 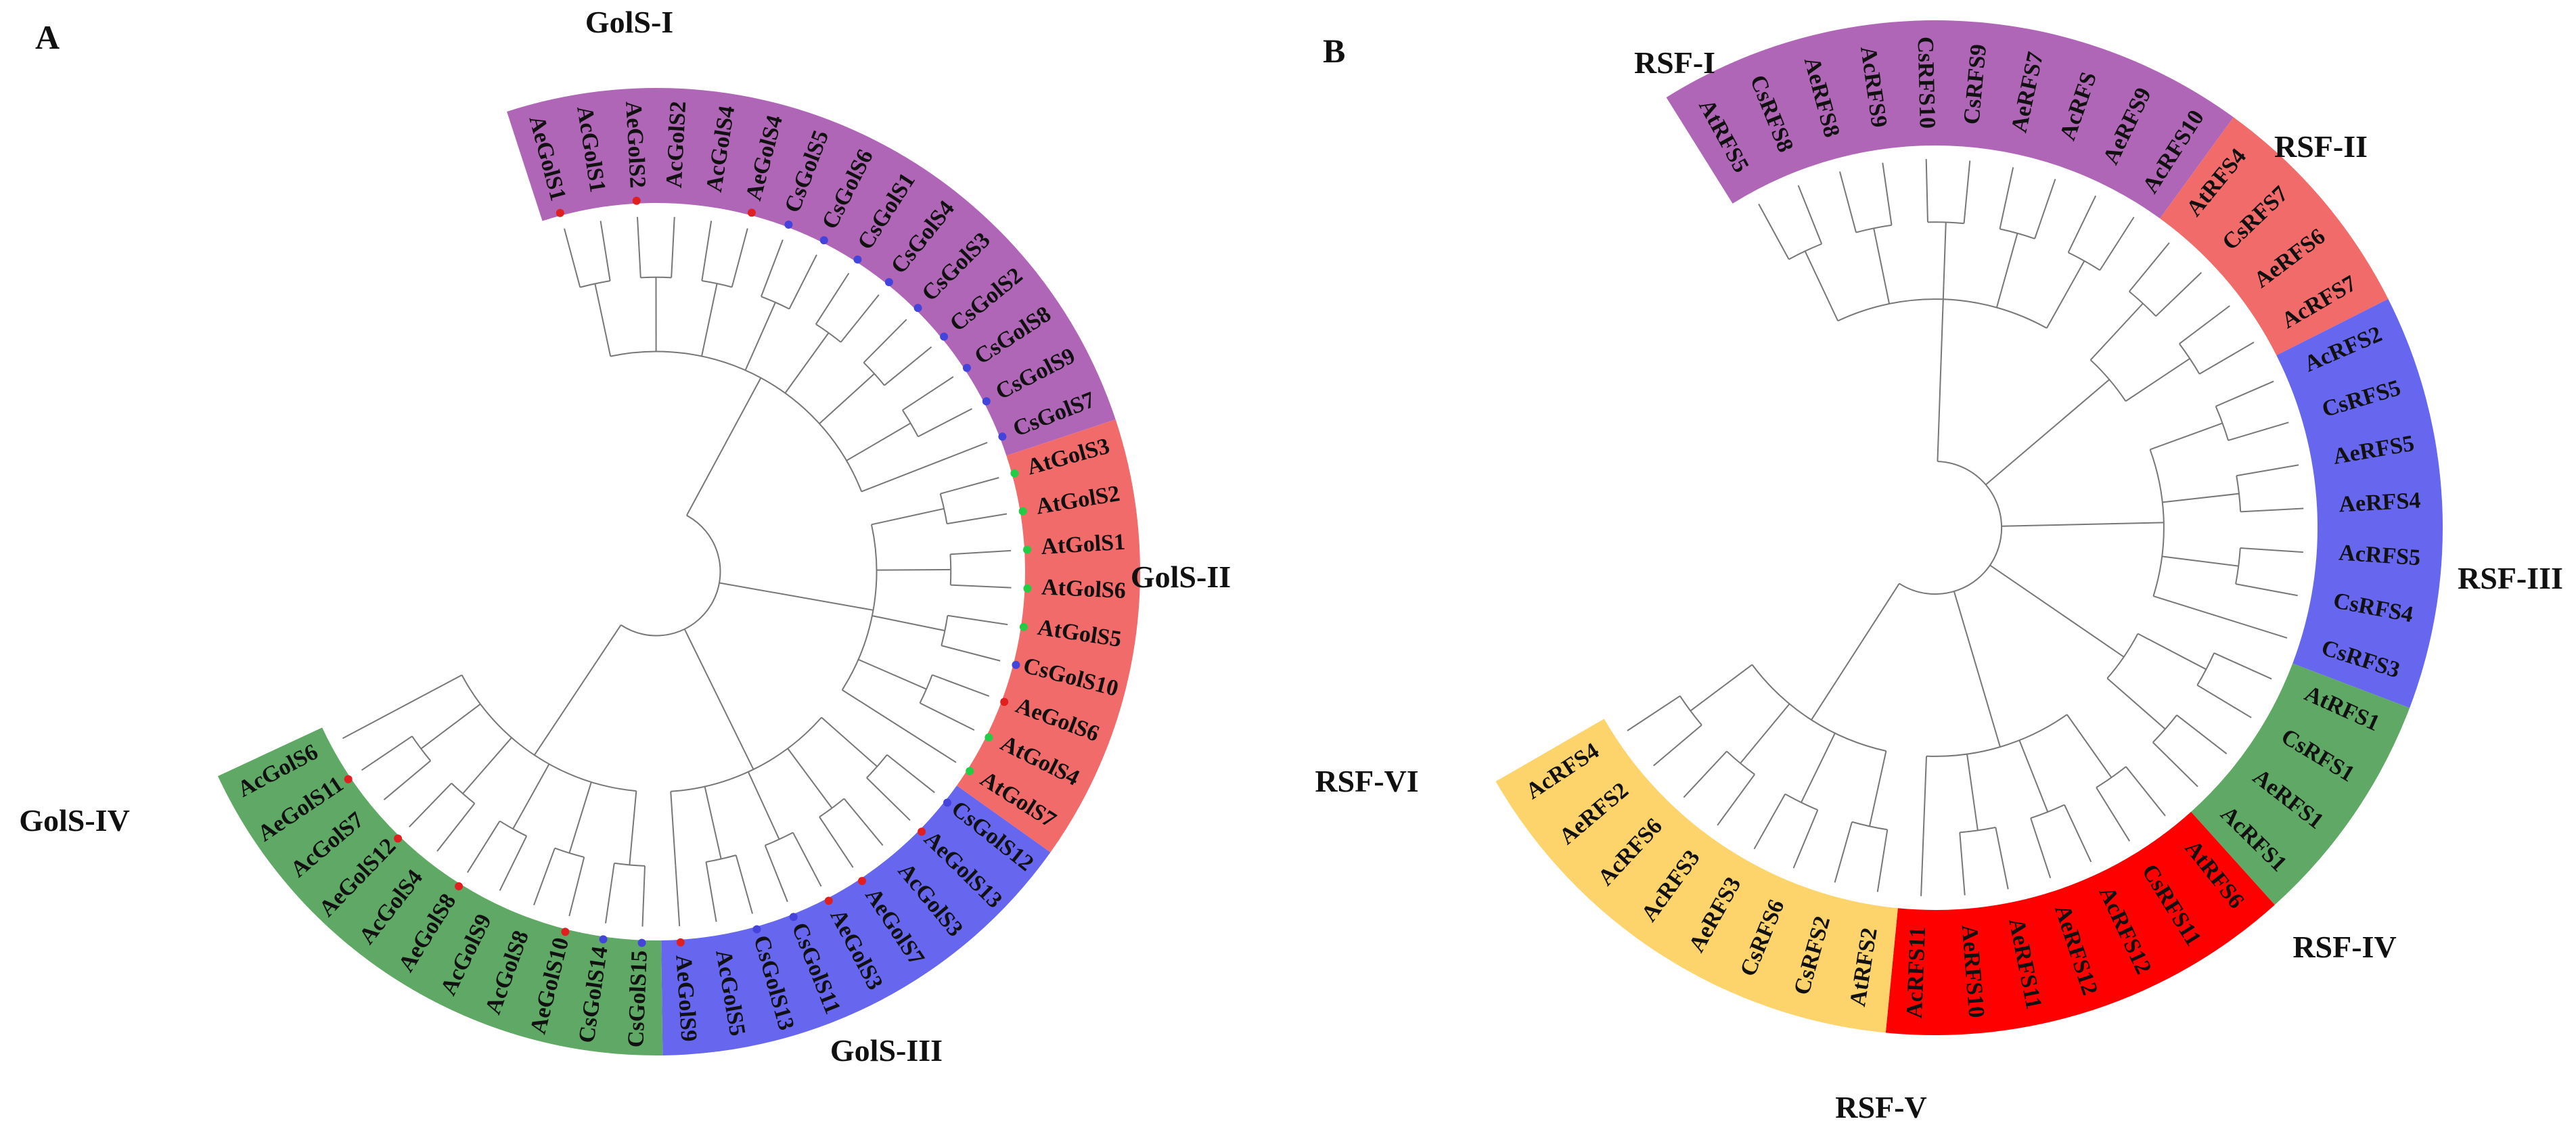 What do you see at coordinates (635, 145) in the screenshot?
I see `leaf-label: AeGolS2` at bounding box center [635, 145].